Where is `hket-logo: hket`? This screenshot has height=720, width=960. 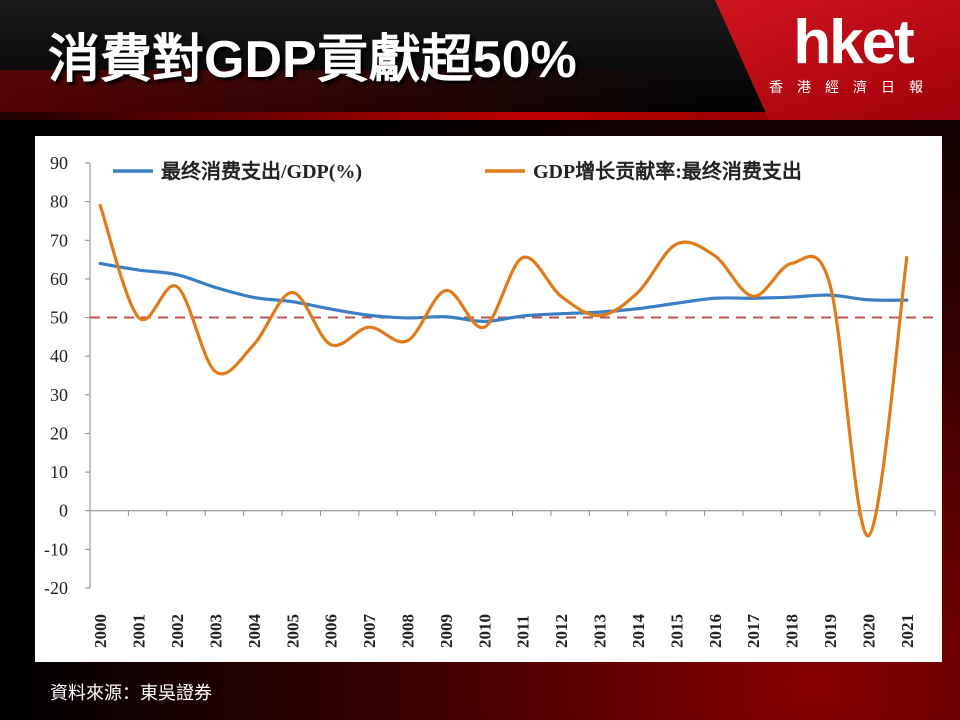 hket-logo: hket is located at coordinates (853, 42).